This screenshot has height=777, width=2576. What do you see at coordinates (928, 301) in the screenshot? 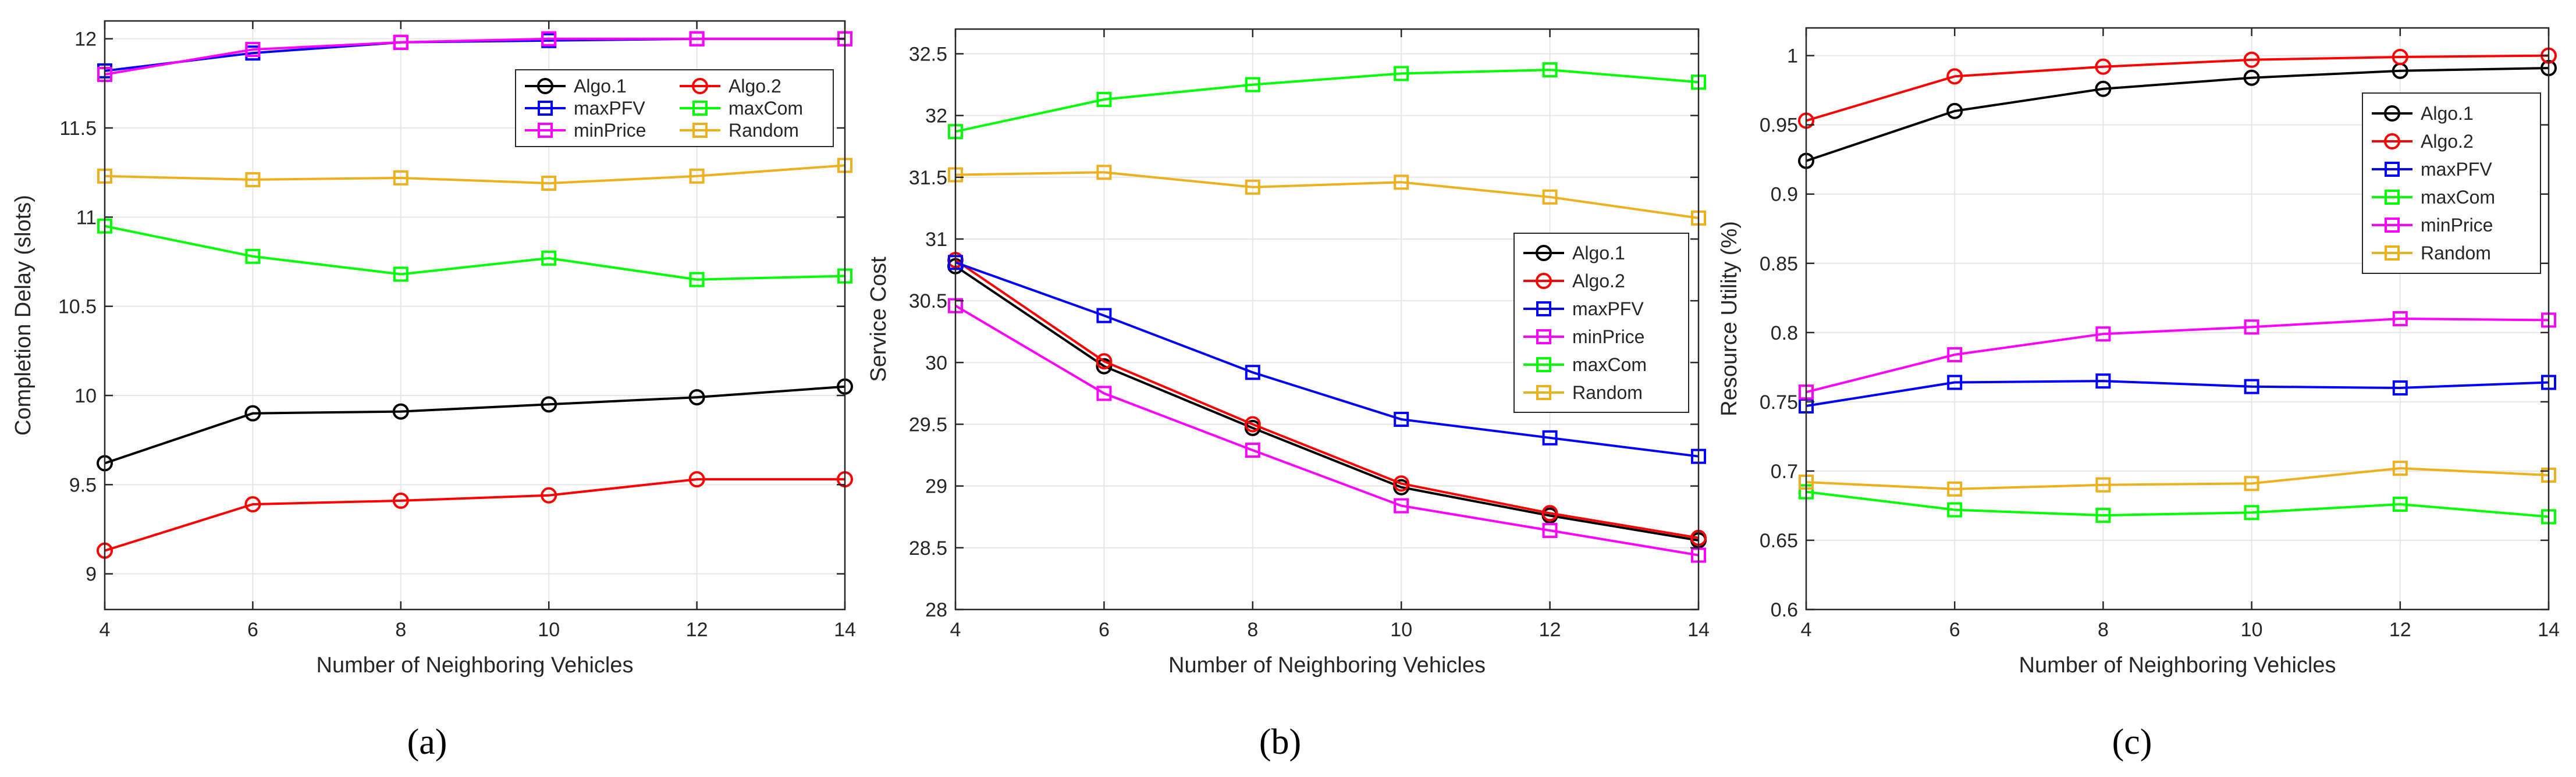
I see `y-tick-label: 30.5` at bounding box center [928, 301].